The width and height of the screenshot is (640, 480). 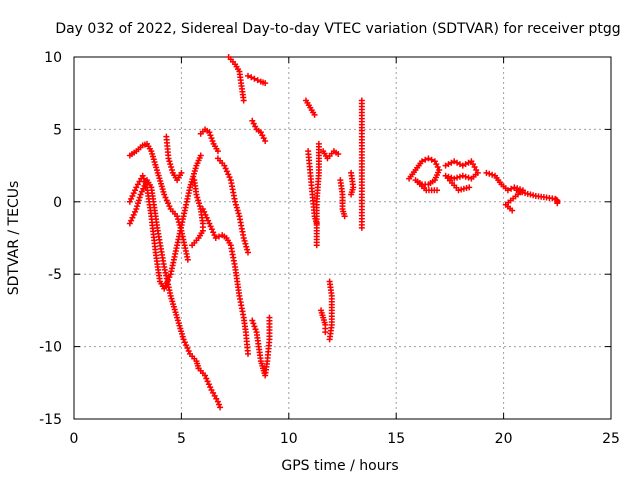 What do you see at coordinates (361, 227) in the screenshot?
I see `data-point-arc-v` at bounding box center [361, 227].